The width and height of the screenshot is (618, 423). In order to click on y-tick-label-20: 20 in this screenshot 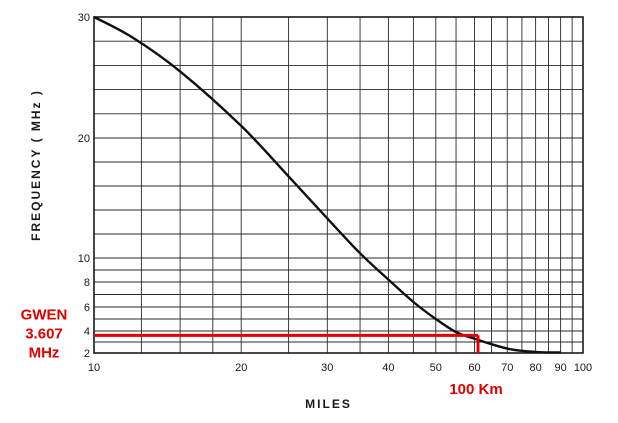, I will do `click(84, 139)`.